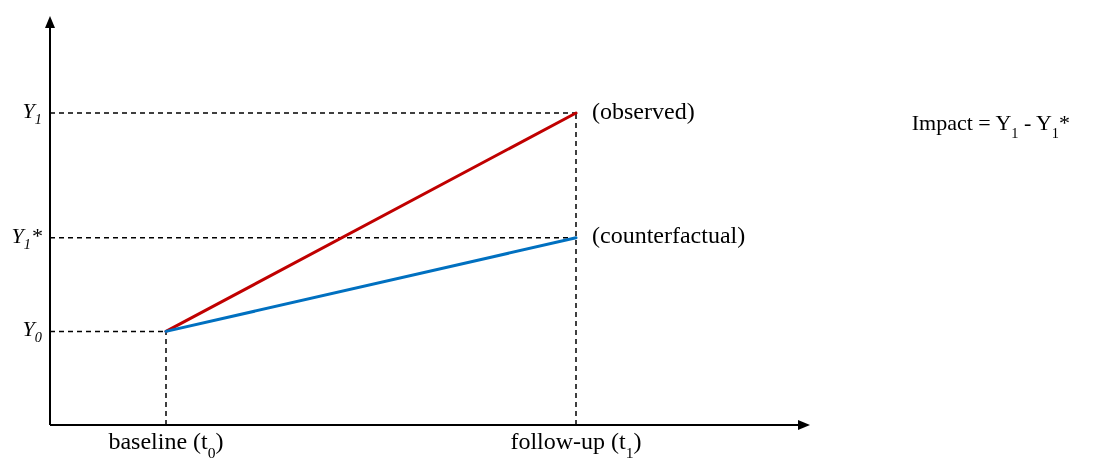 This screenshot has height=461, width=1109. I want to click on x-tick-label: follow-up (t$_{1}$), so click(576, 444).